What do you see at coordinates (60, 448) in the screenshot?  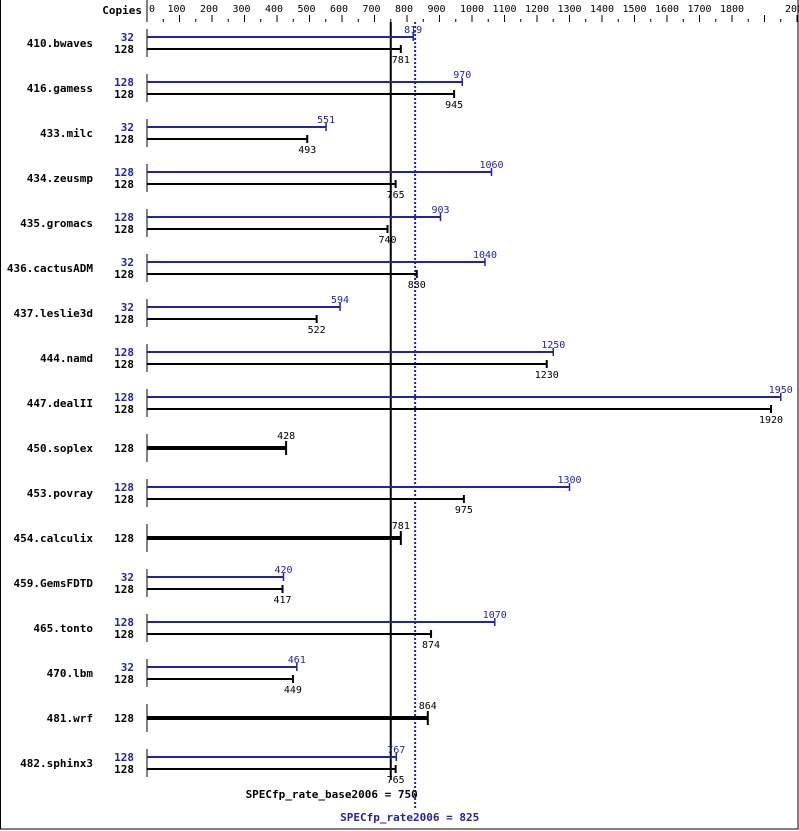 I see `benchmark-label: 450.soplex` at bounding box center [60, 448].